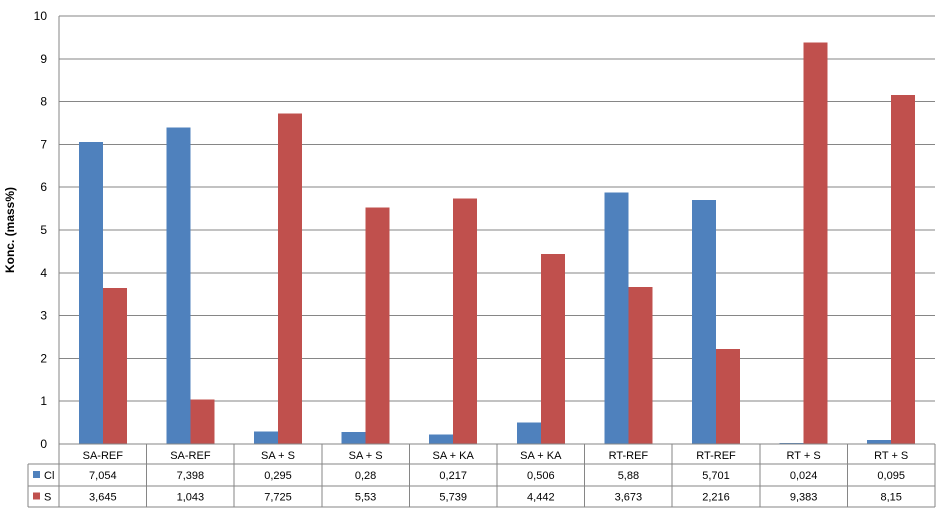  Describe the element at coordinates (541, 476) in the screenshot. I see `data-label-cl: 0,506` at that location.